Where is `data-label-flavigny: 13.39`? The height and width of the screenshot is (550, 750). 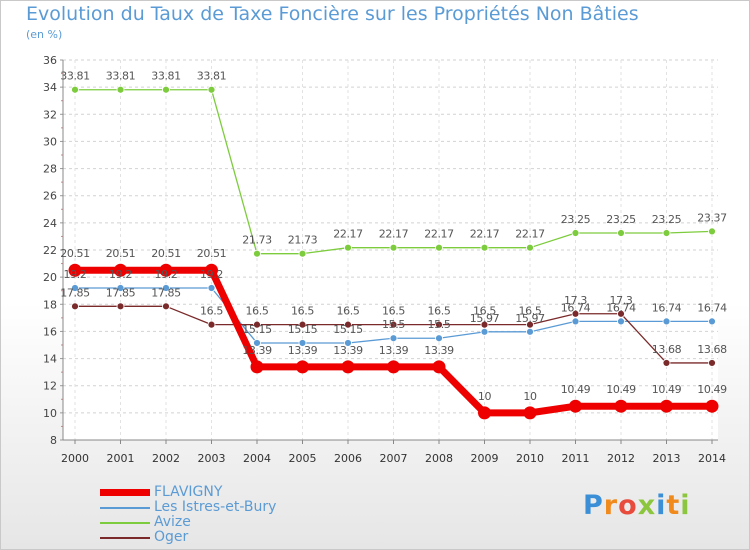 data-label-flavigny: 13.39 is located at coordinates (257, 350).